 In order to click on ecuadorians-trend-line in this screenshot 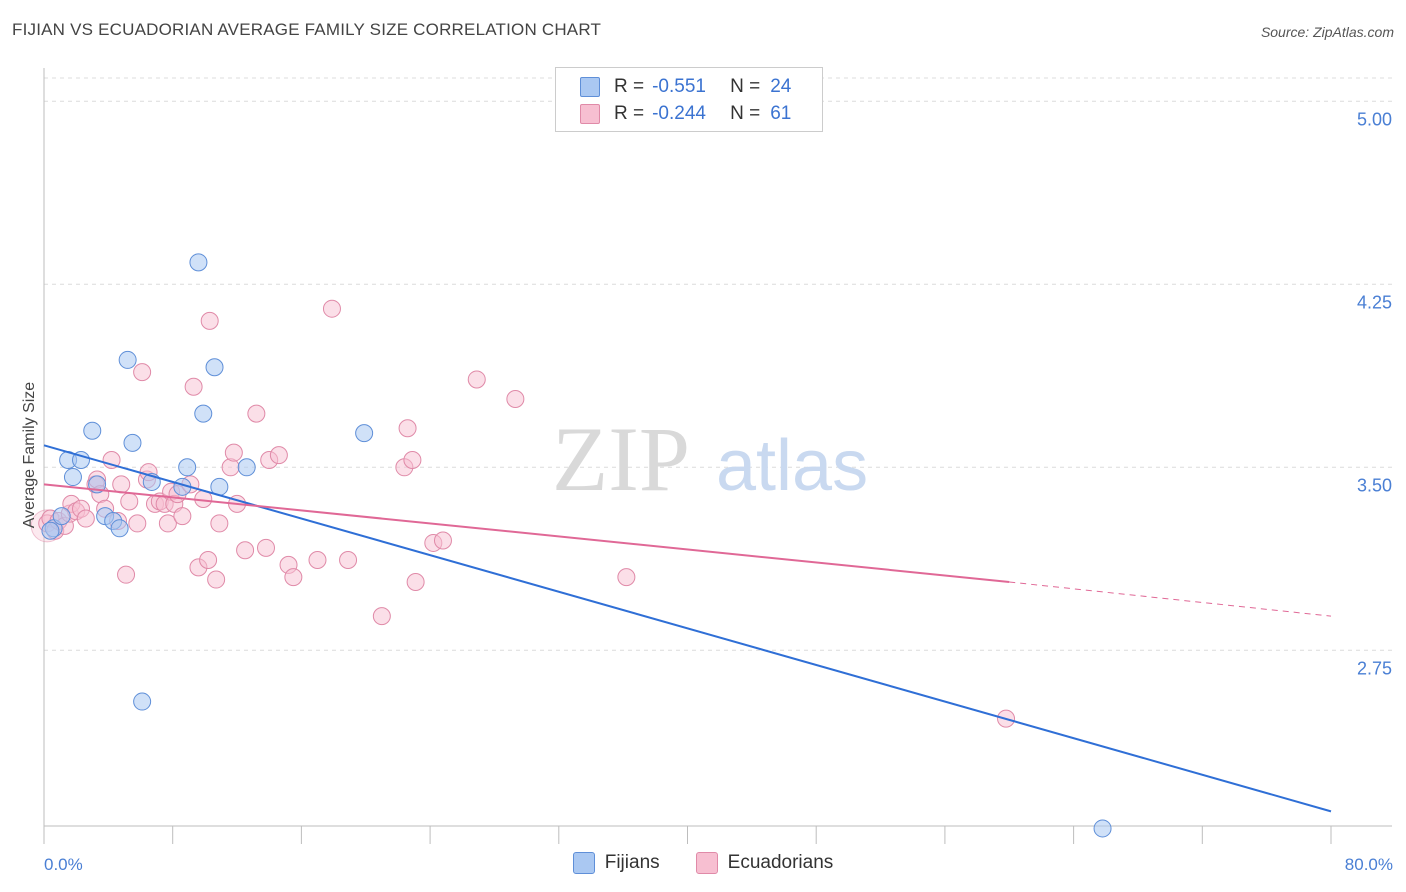, I will do `click(526, 533)`.